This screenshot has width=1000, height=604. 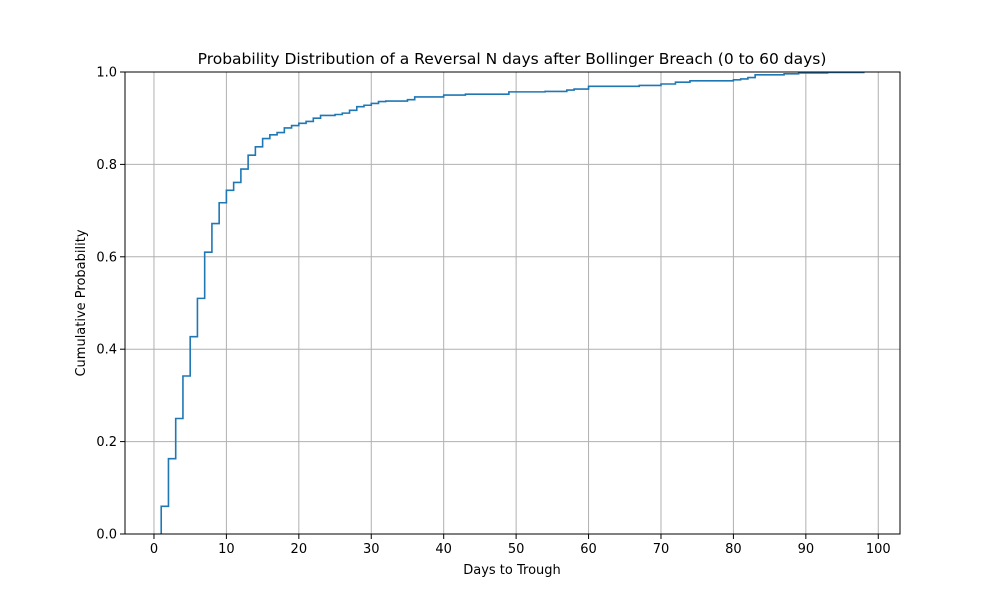 What do you see at coordinates (733, 549) in the screenshot?
I see `x-tick-label: 80` at bounding box center [733, 549].